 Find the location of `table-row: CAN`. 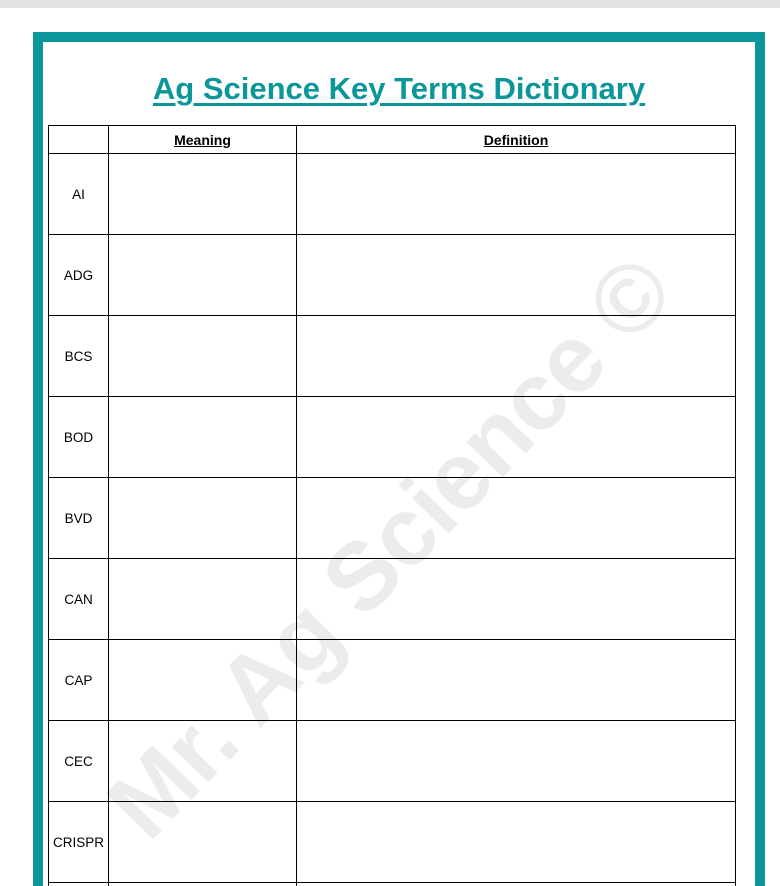

table-row: CAN is located at coordinates (392, 599).